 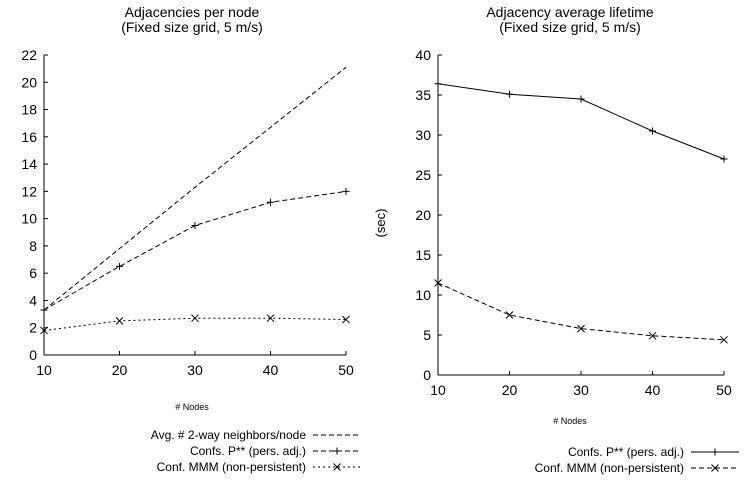 What do you see at coordinates (29, 55) in the screenshot?
I see `y-tick-label: 22` at bounding box center [29, 55].